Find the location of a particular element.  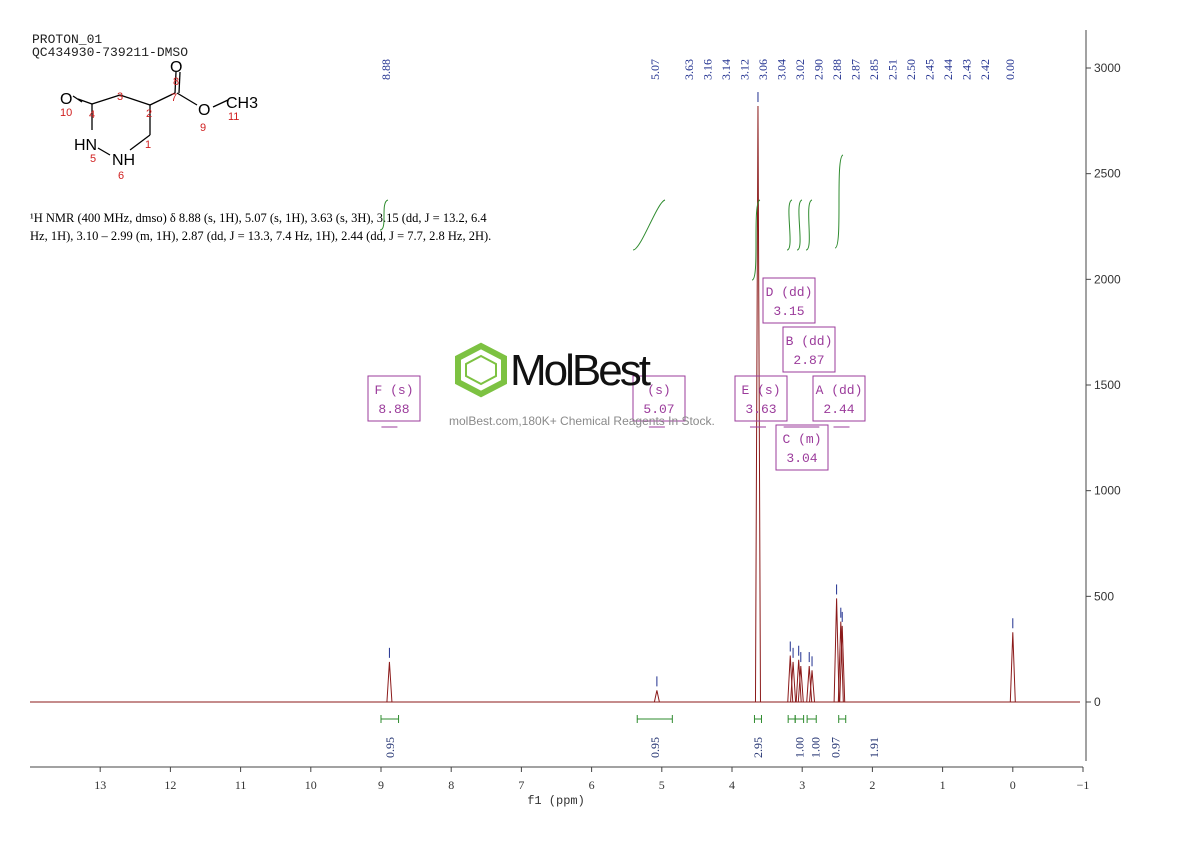

peak-shift-label: 0.00 is located at coordinates (1010, 69).